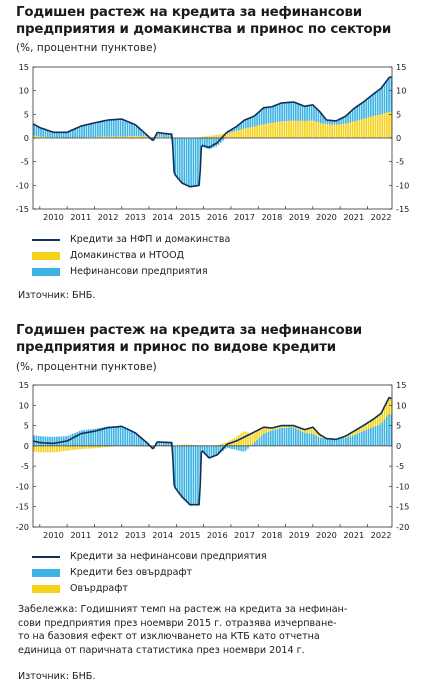  Describe the element at coordinates (401, 91) in the screenshot. I see `chart1-y-tick-label-right: 10` at that location.